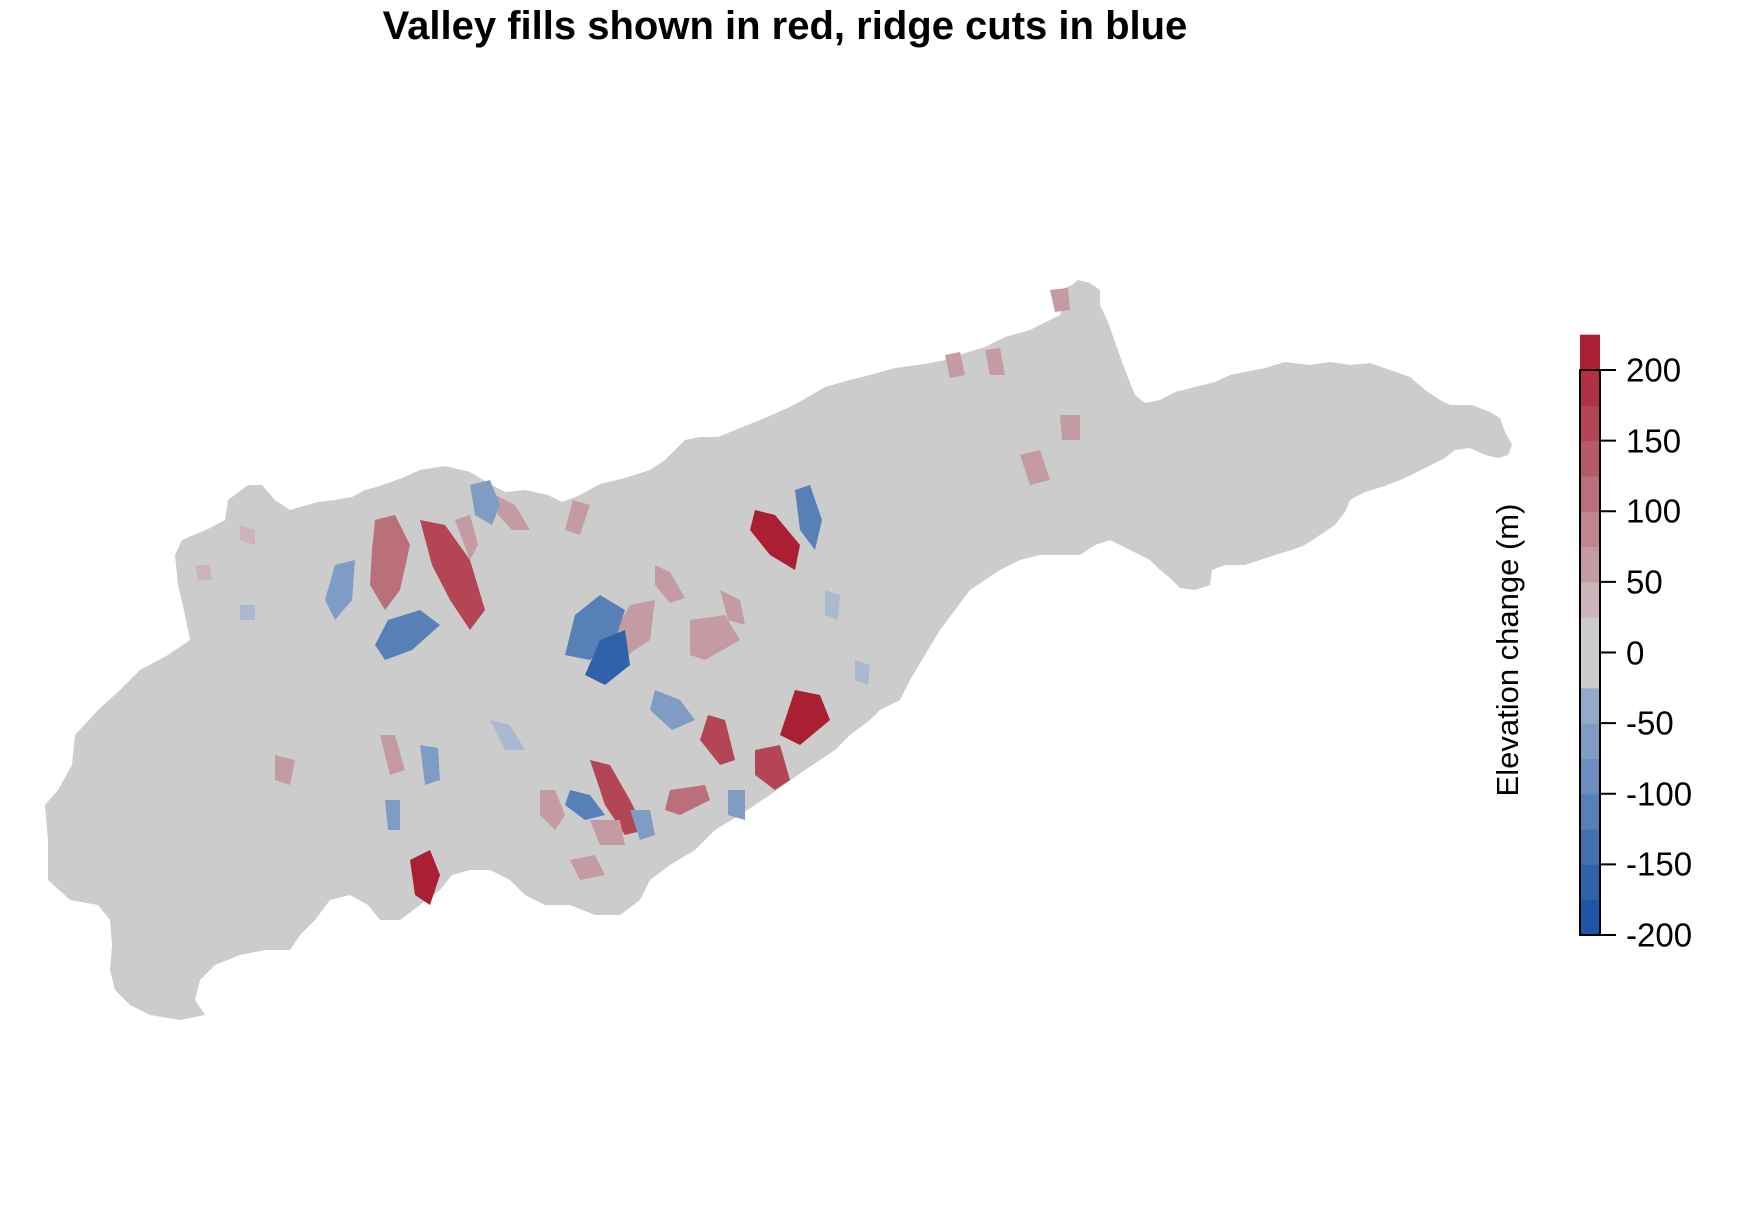 Image resolution: width=1760 pixels, height=1210 pixels. Describe the element at coordinates (1608, 652) in the screenshot. I see `legend-ticks` at that location.